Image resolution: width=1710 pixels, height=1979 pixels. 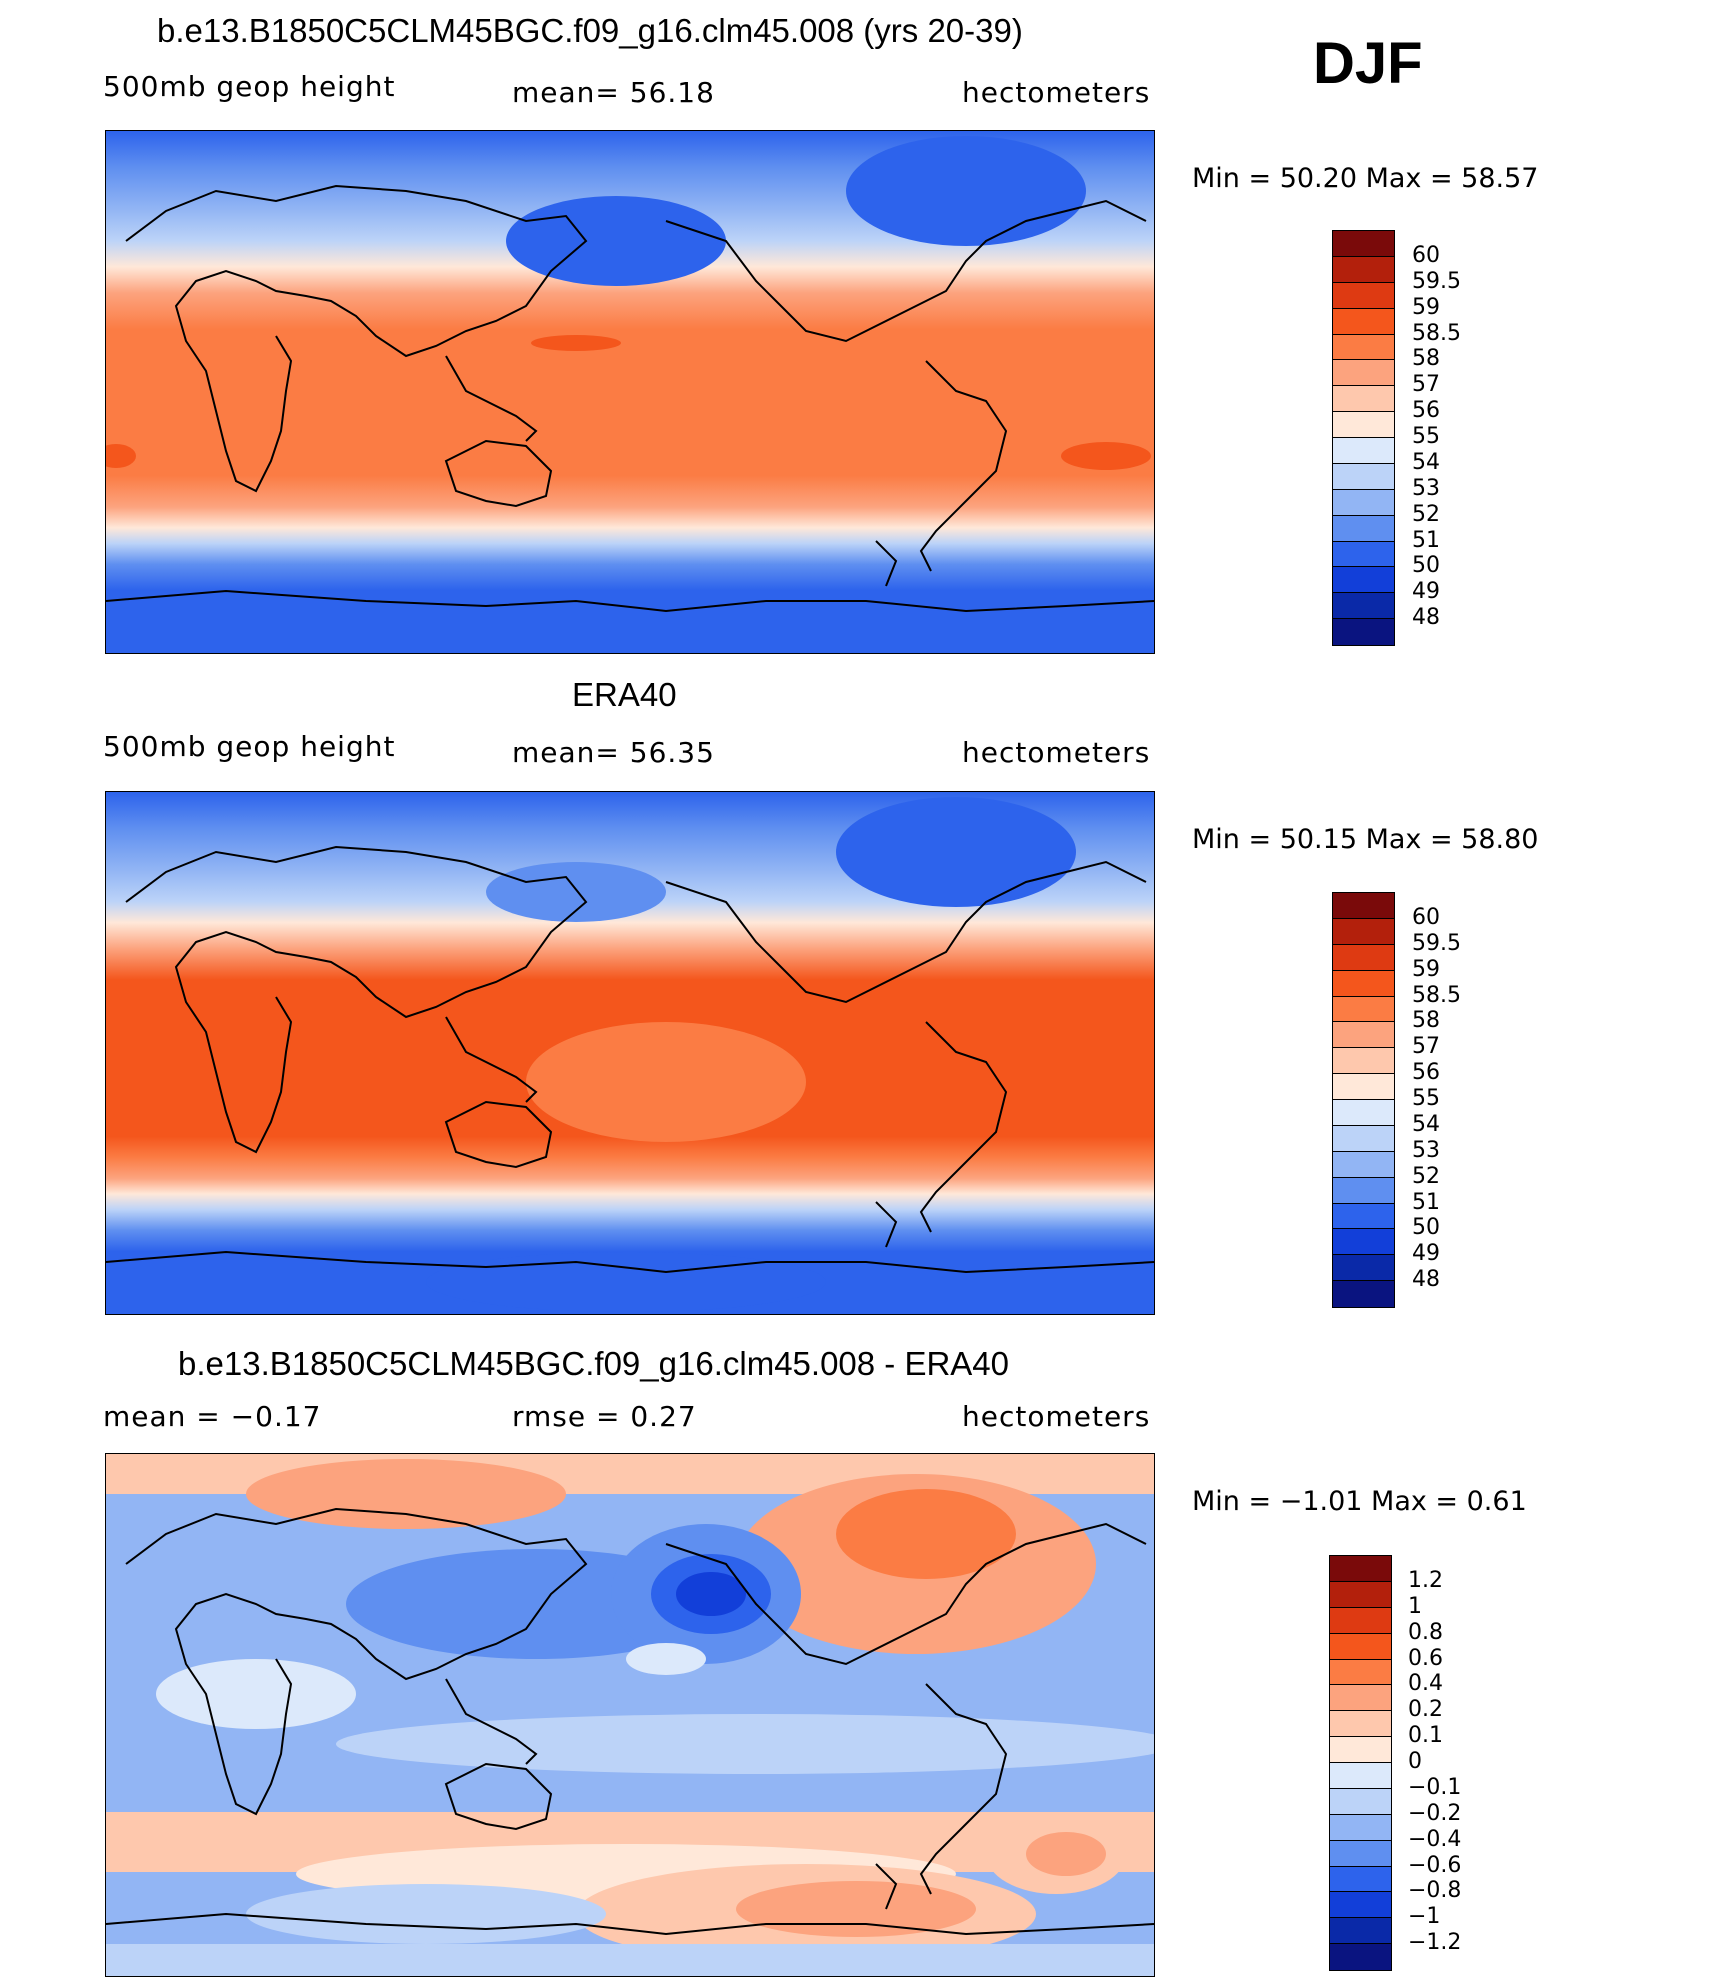 I want to click on panel-3-coastlines, so click(x=630, y=1721).